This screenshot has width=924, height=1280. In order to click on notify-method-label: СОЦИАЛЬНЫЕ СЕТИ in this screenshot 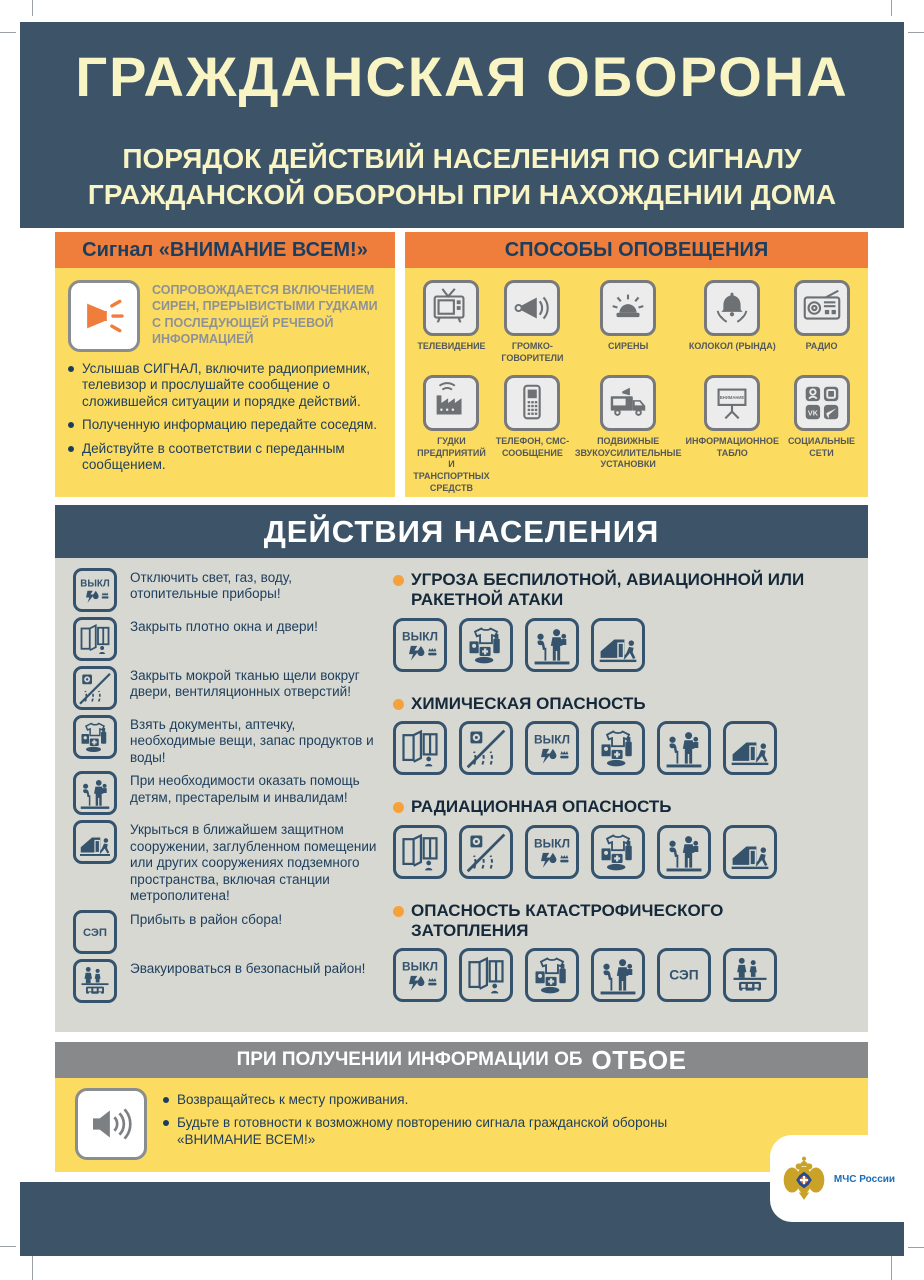, I will do `click(822, 446)`.